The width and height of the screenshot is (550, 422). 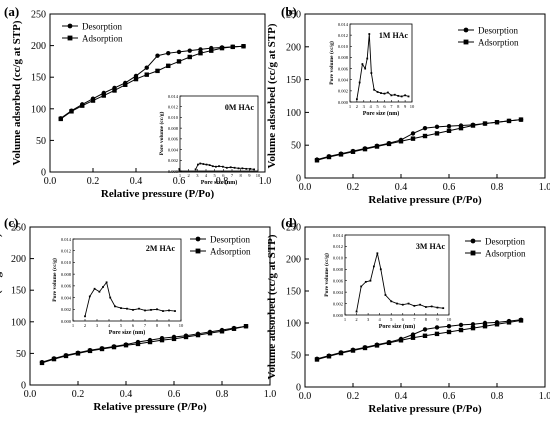 What do you see at coordinates (353, 396) in the screenshot?
I see `x-tick-label: 0.2` at bounding box center [353, 396].